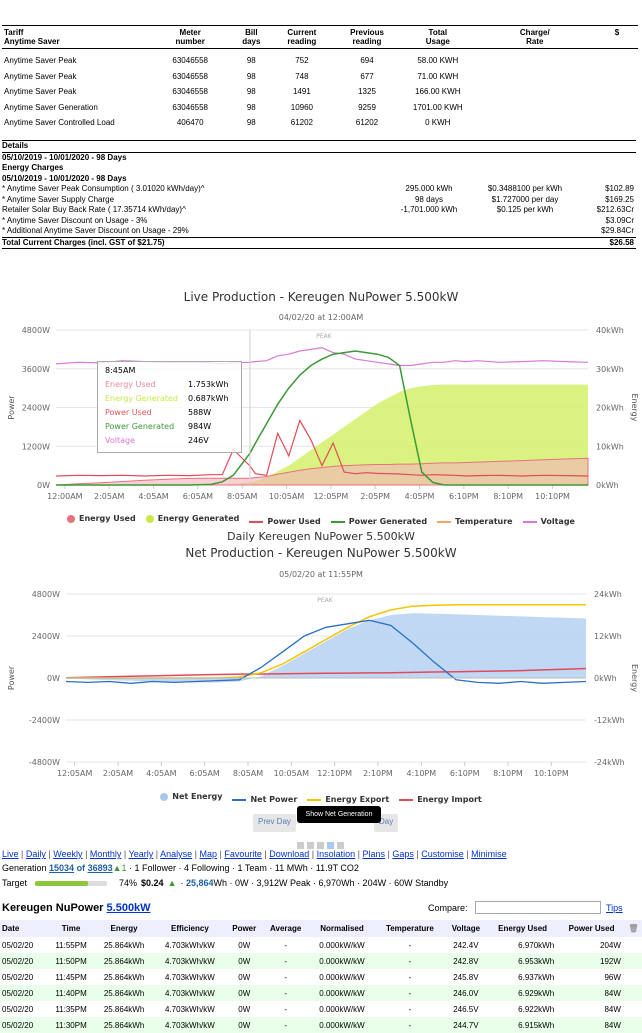 This screenshot has width=642, height=1033. What do you see at coordinates (289, 854) in the screenshot?
I see `nav-link-download: Download` at bounding box center [289, 854].